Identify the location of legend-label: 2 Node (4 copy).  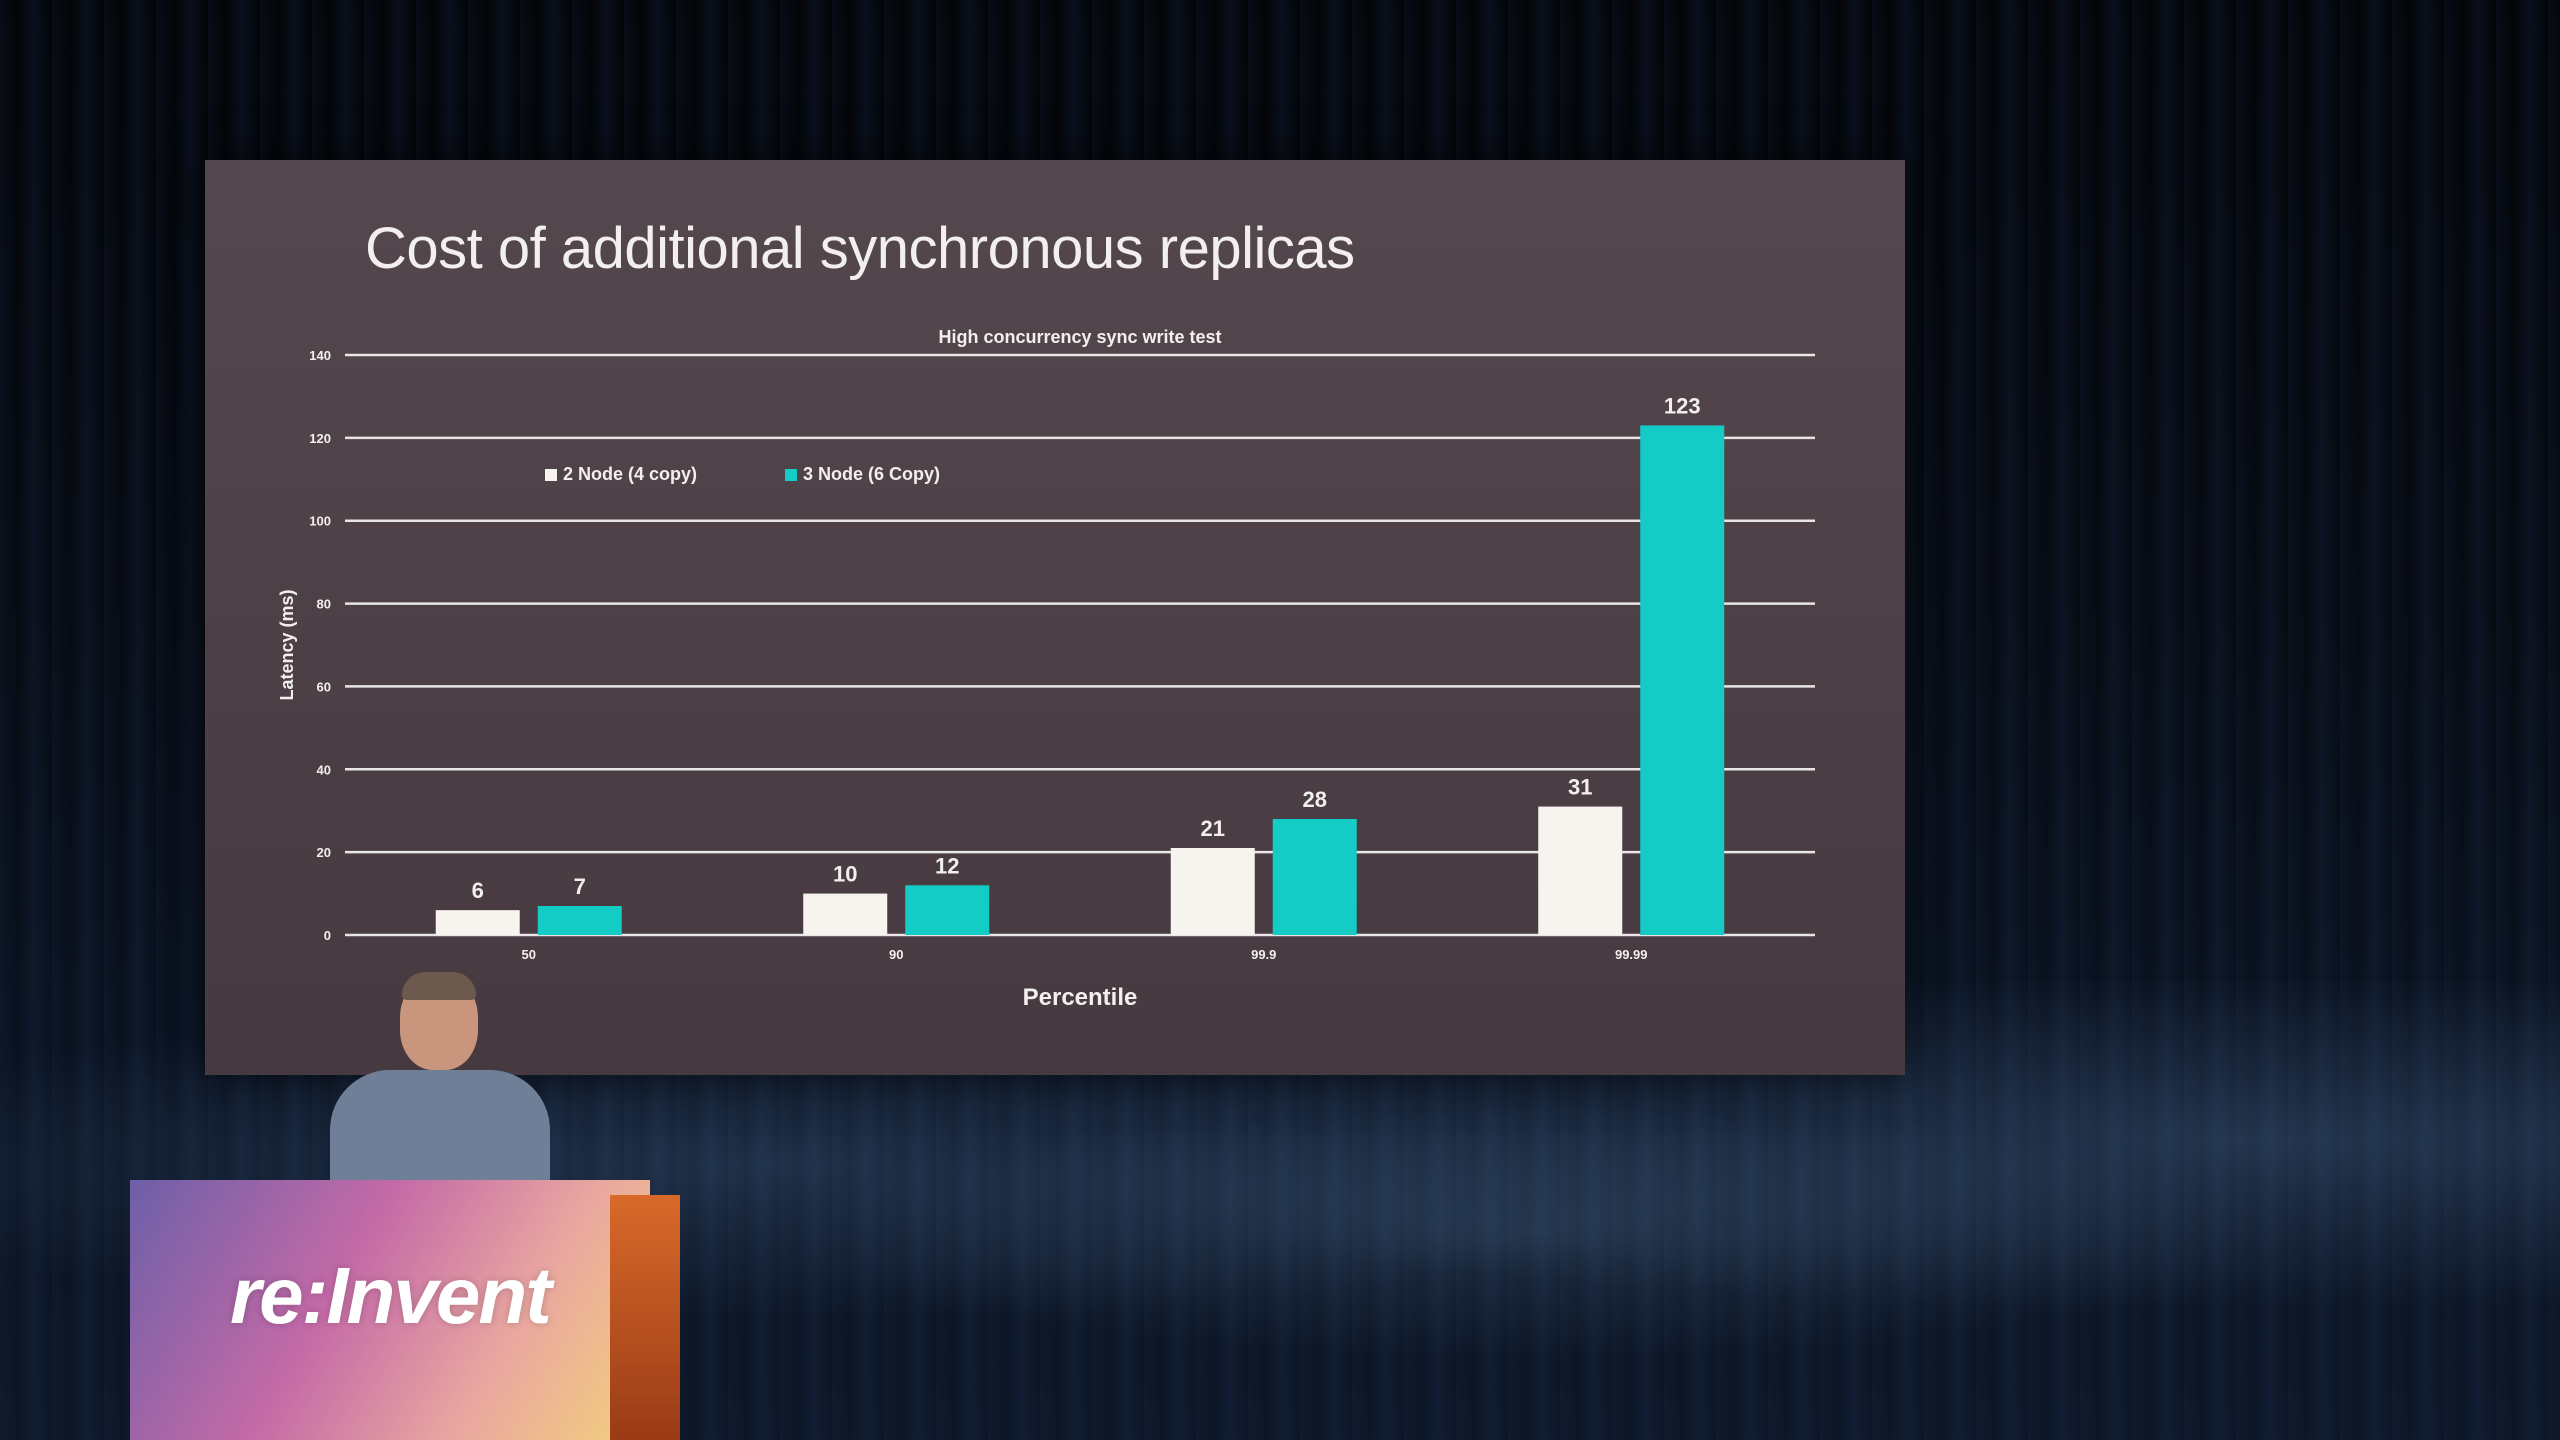
(630, 474).